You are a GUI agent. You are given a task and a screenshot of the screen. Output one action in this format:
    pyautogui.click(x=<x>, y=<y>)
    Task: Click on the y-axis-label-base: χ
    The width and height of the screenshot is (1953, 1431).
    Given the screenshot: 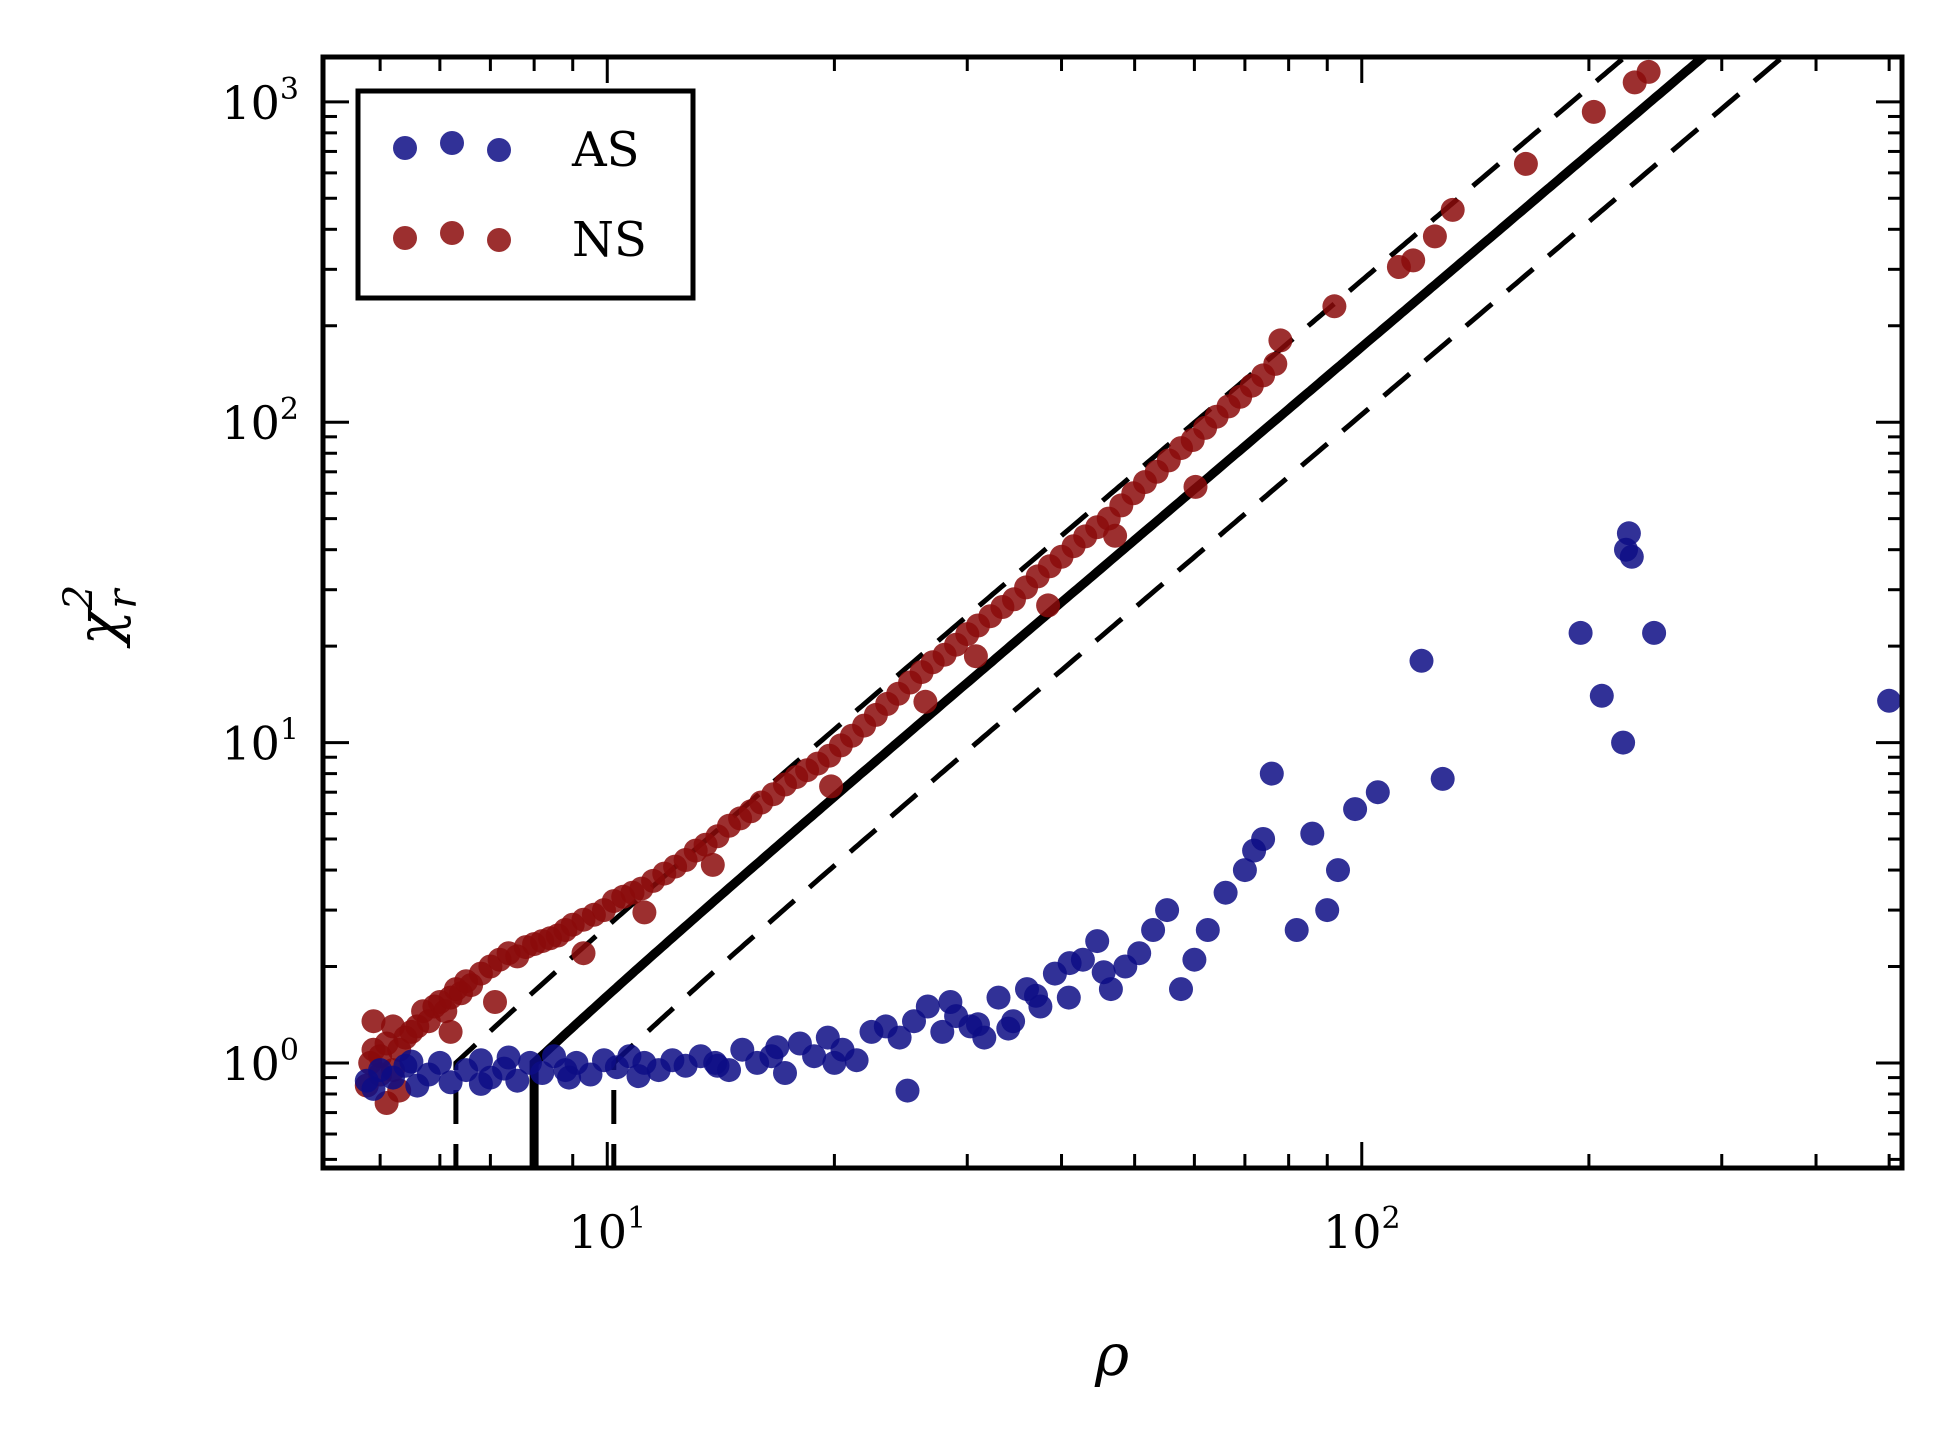 What is the action you would take?
    pyautogui.click(x=98, y=628)
    